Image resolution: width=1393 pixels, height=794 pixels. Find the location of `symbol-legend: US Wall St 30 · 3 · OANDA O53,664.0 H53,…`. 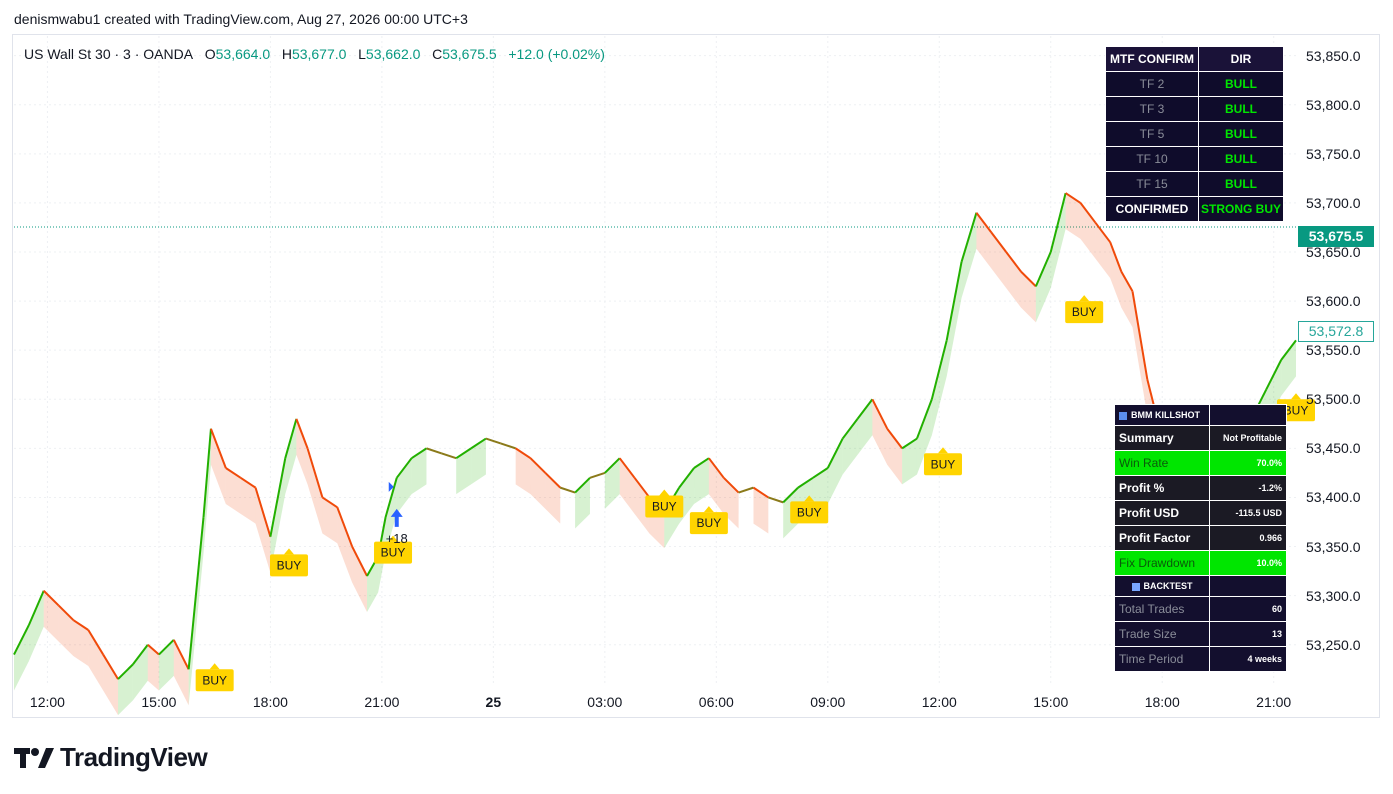

symbol-legend: US Wall St 30 · 3 · OANDA O53,664.0 H53,… is located at coordinates (314, 54).